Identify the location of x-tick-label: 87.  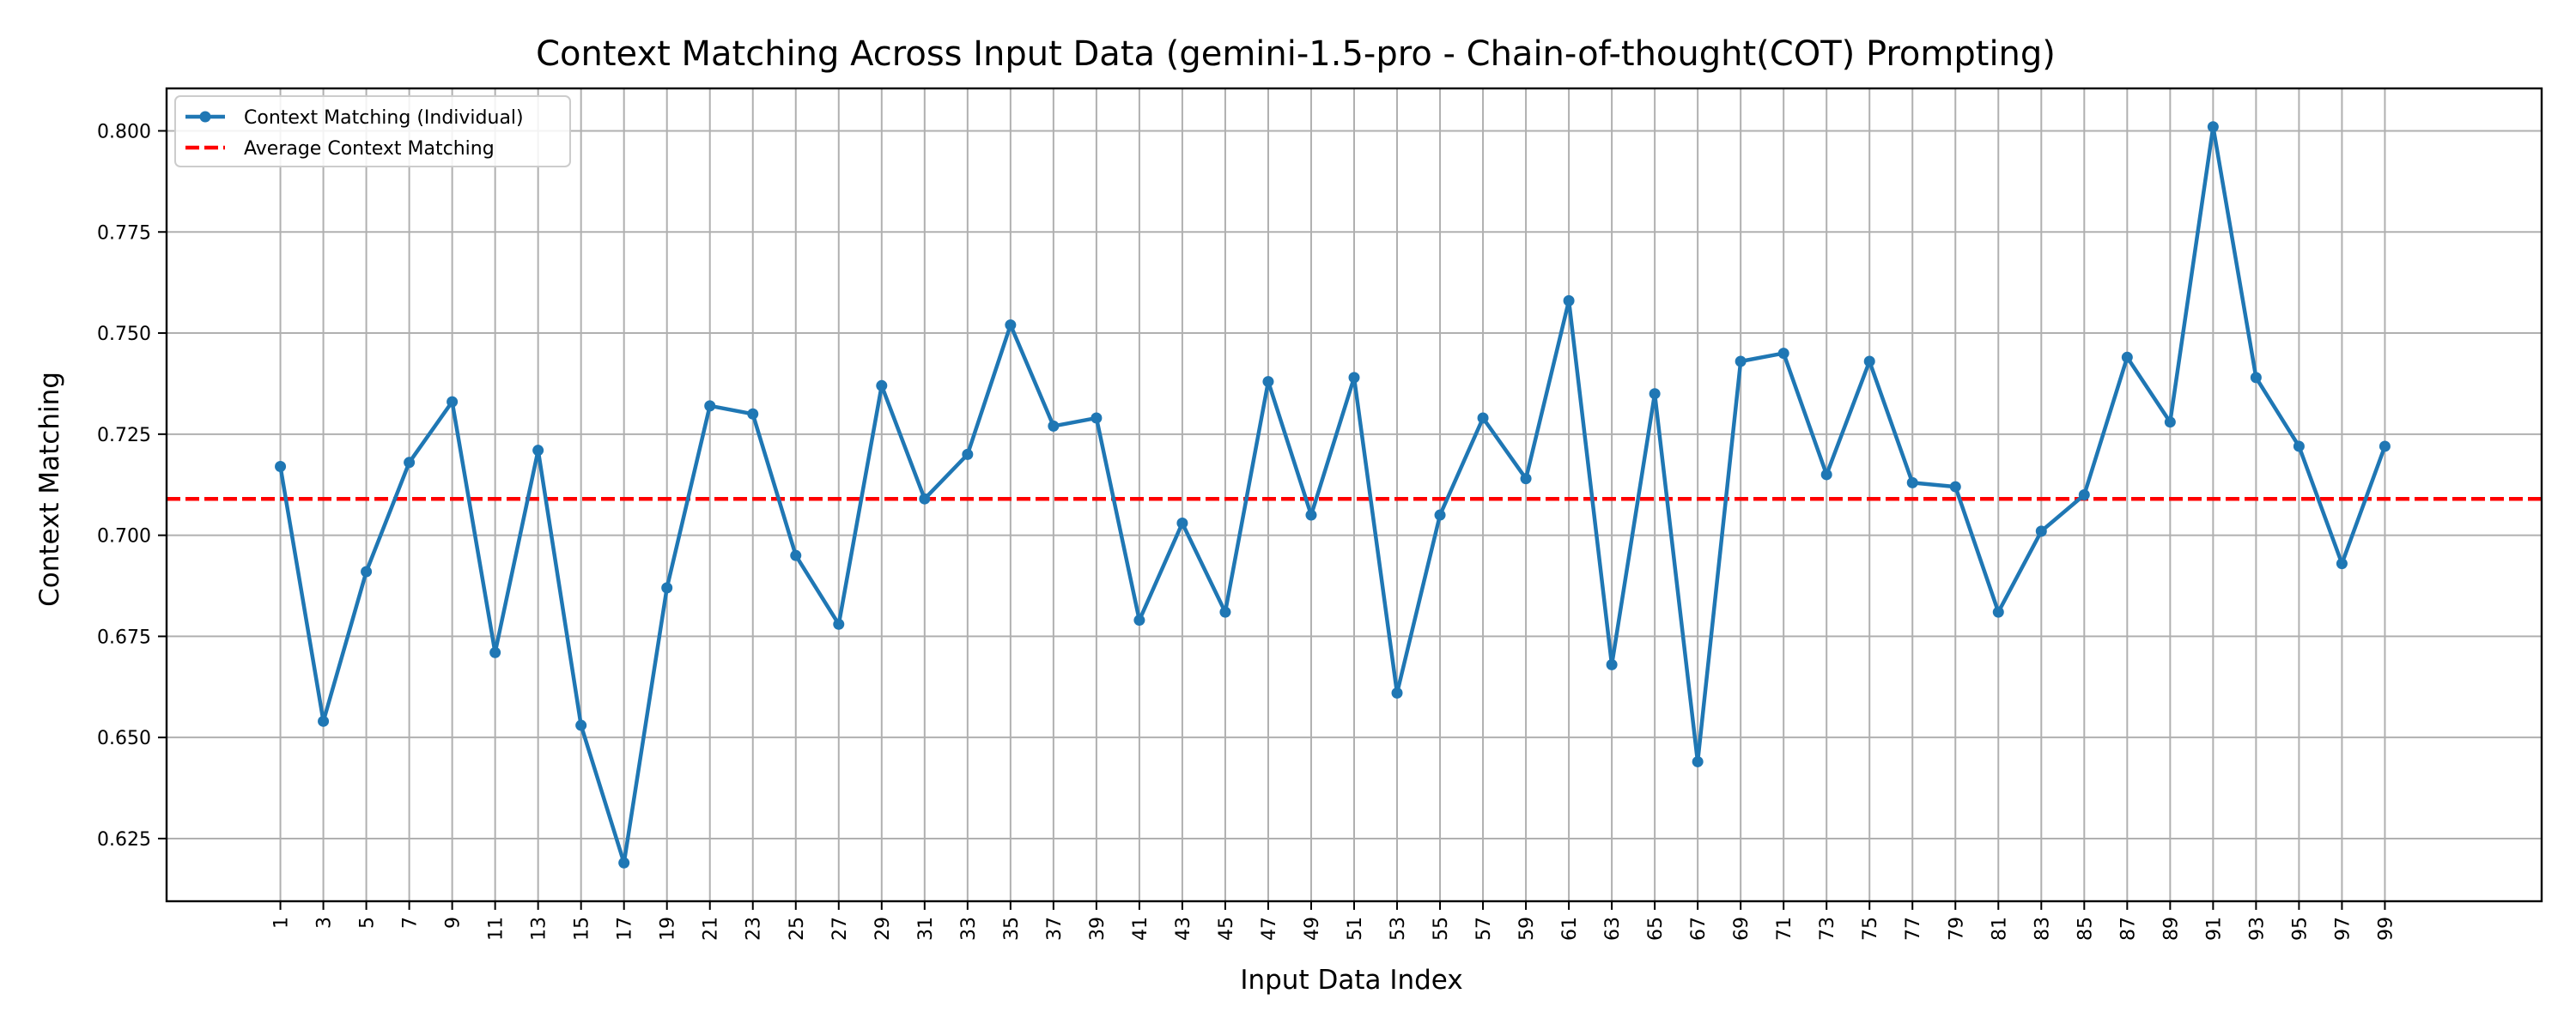
(2128, 929).